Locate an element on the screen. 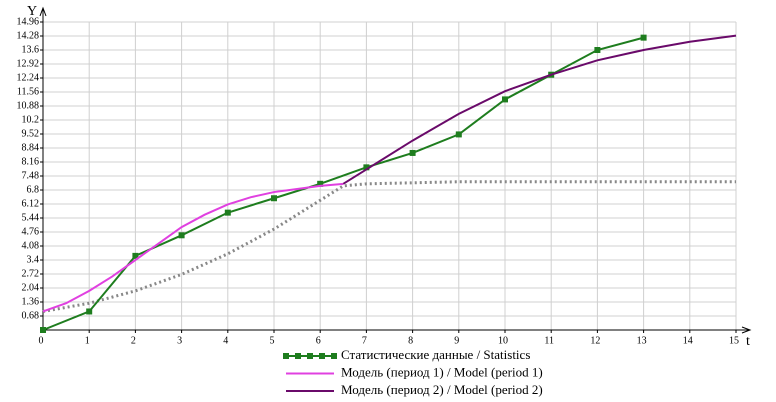 The image size is (776, 402). x-tick-label: 4 is located at coordinates (225, 340).